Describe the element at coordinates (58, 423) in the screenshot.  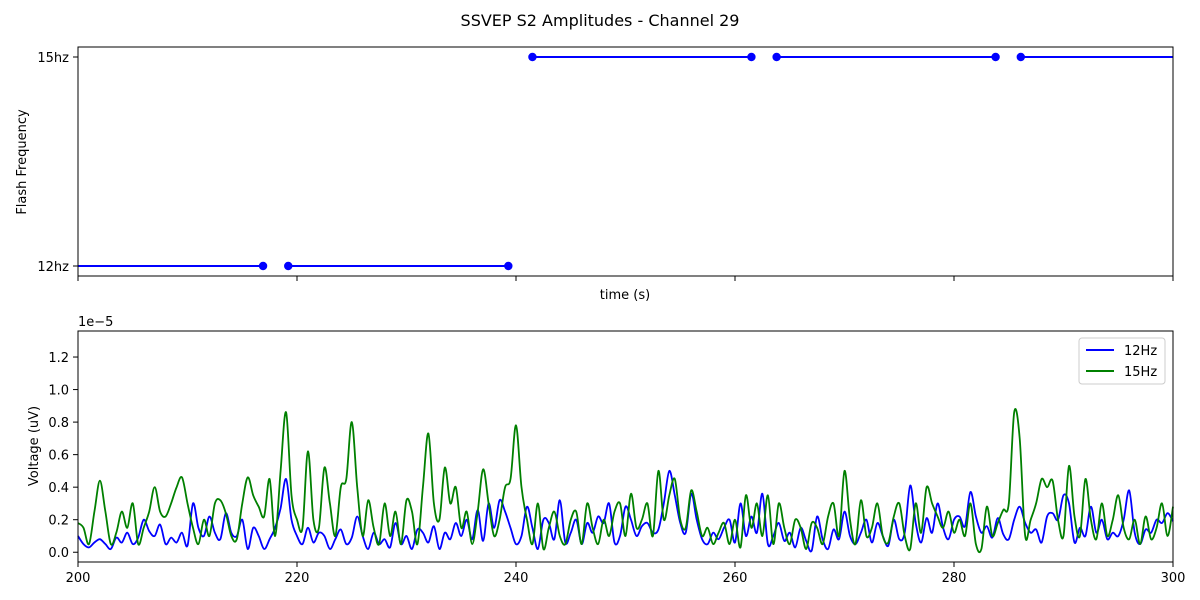
I see `bottom-y-tick-label-0.8: 0.8` at that location.